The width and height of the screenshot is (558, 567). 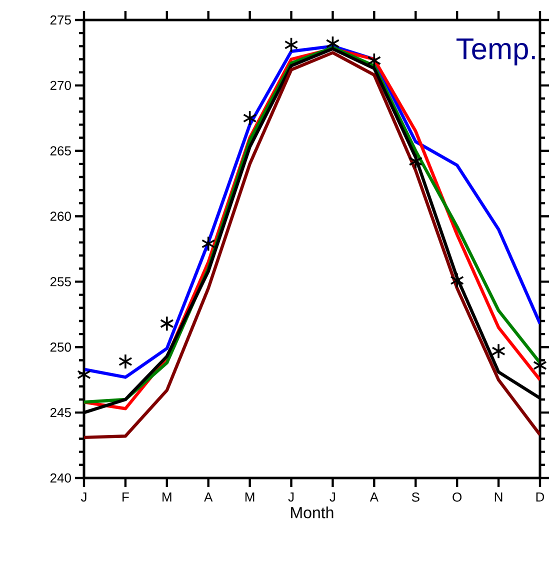 What do you see at coordinates (498, 497) in the screenshot?
I see `x-tick-label: N` at bounding box center [498, 497].